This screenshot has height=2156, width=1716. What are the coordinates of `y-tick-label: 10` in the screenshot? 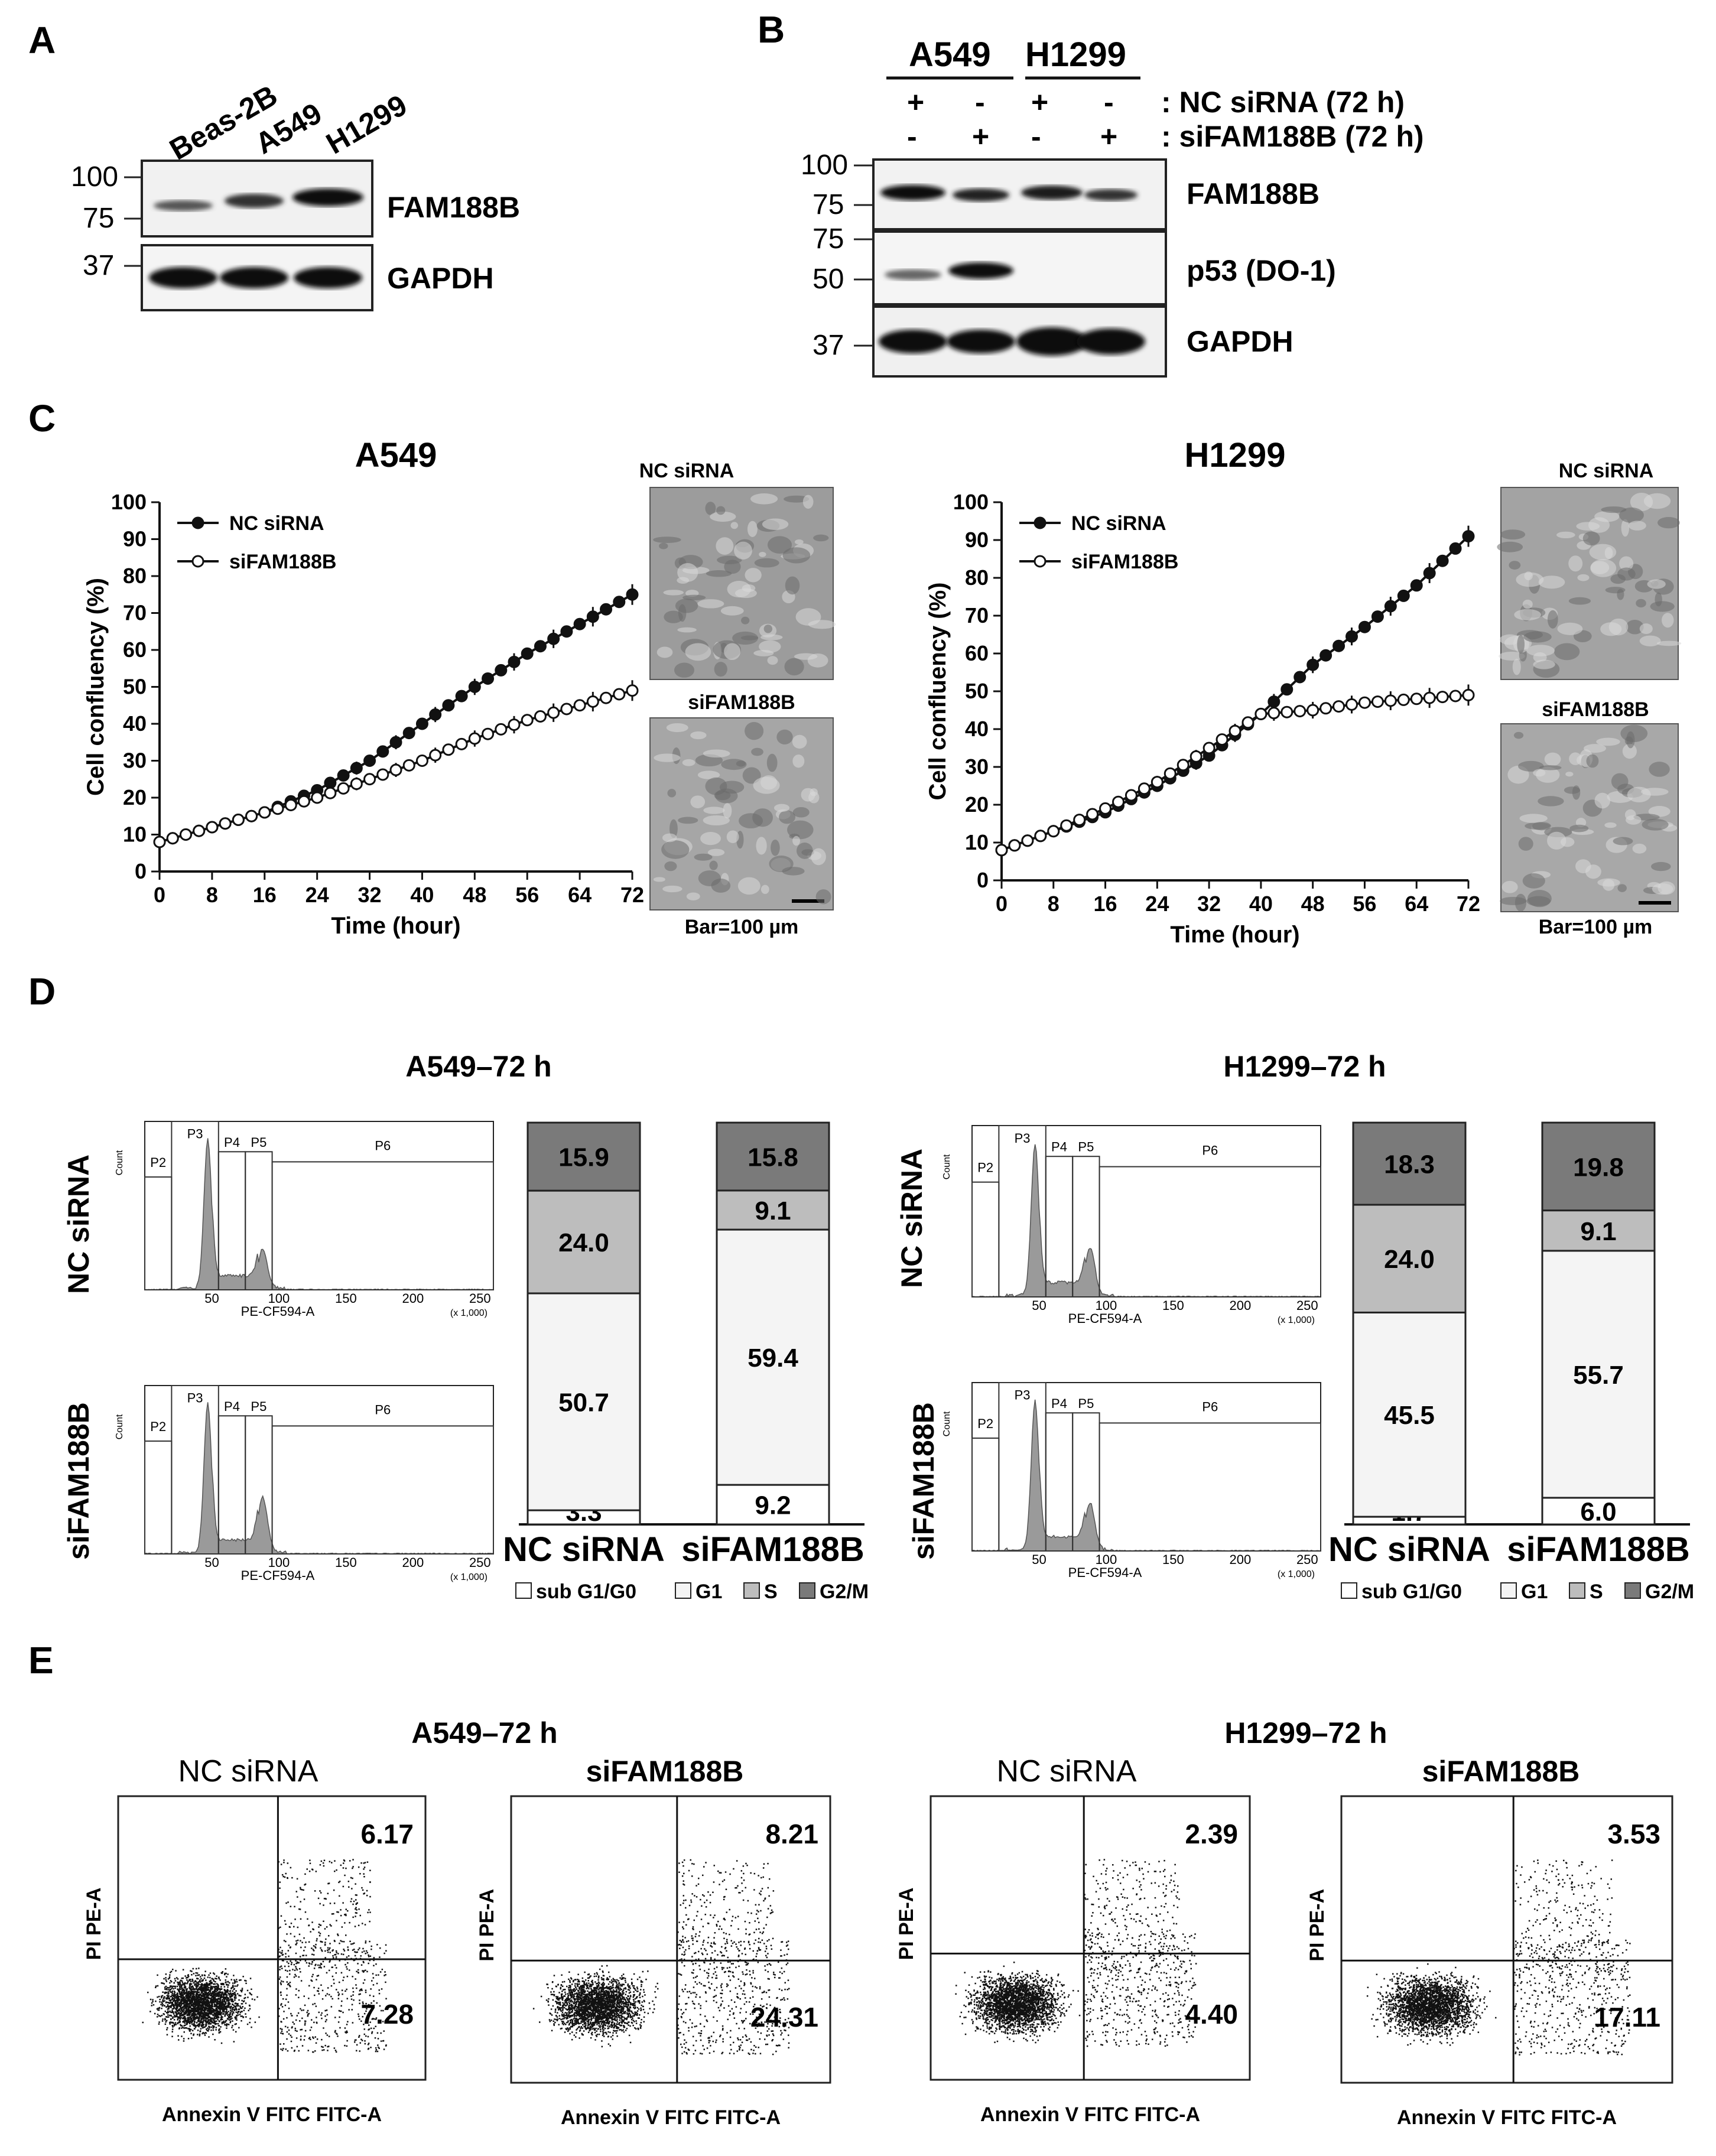 It's located at (135, 834).